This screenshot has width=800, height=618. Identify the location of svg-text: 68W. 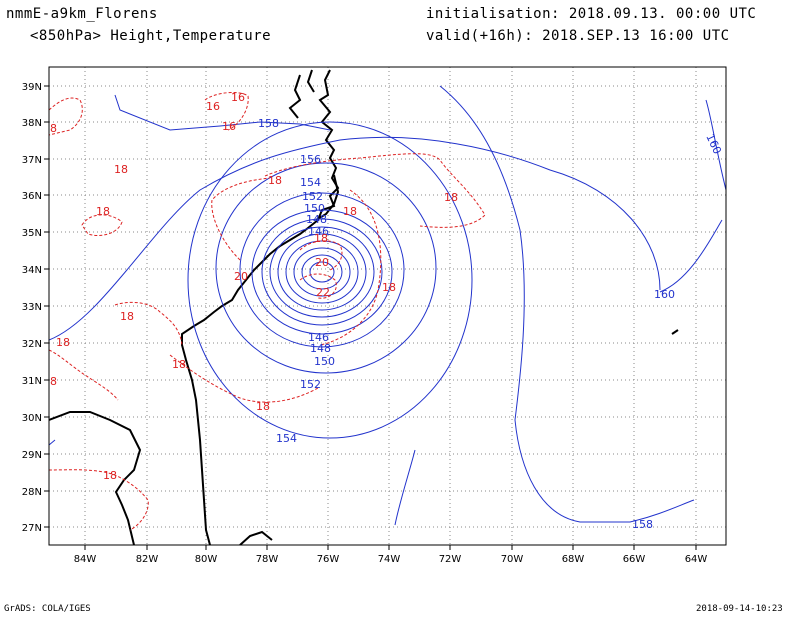
(573, 559).